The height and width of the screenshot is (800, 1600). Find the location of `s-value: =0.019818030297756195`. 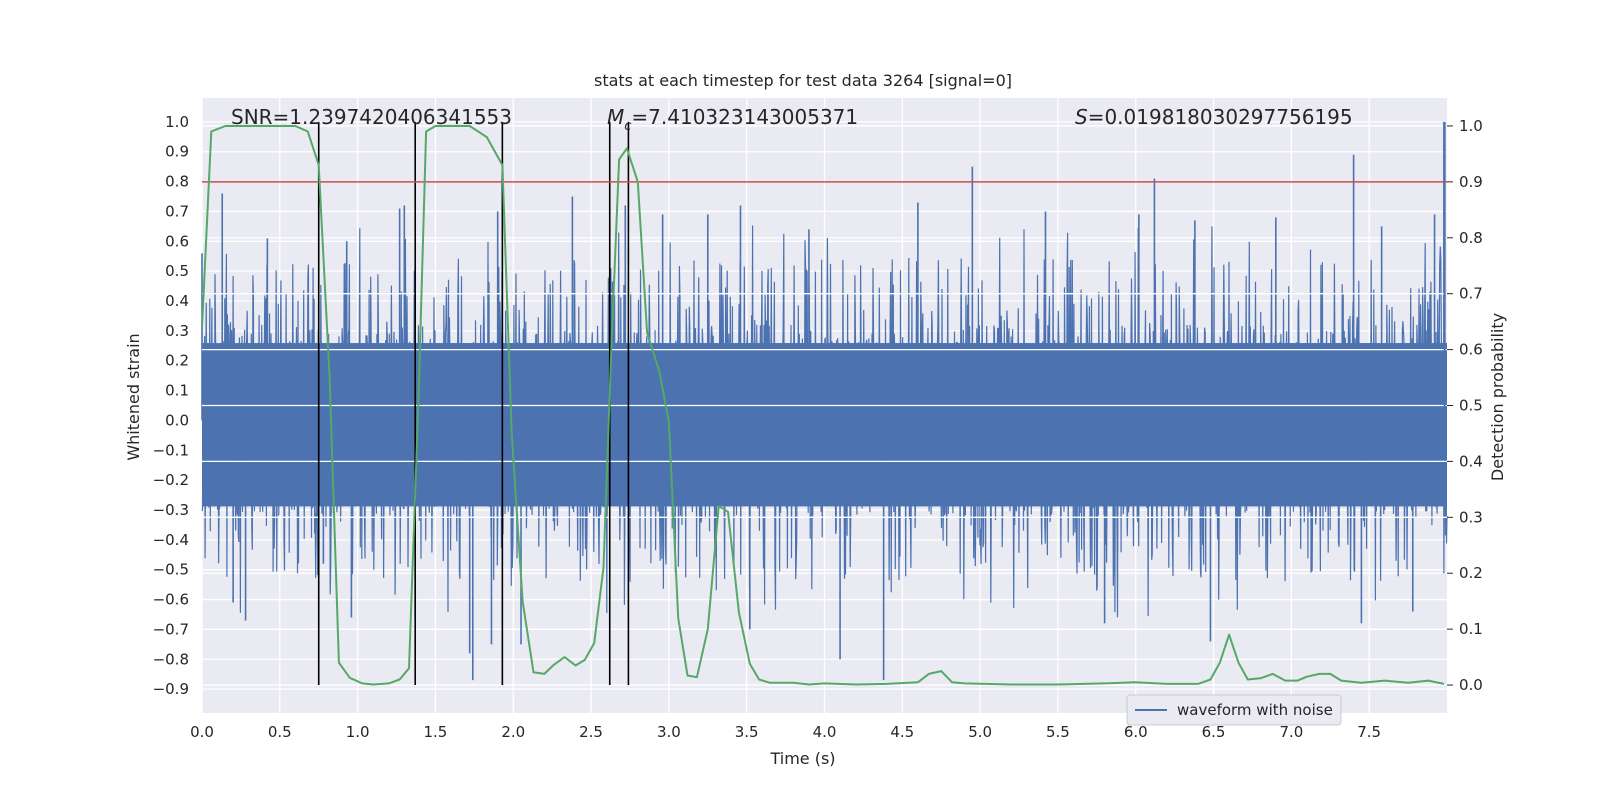

s-value: =0.019818030297756195 is located at coordinates (1220, 117).